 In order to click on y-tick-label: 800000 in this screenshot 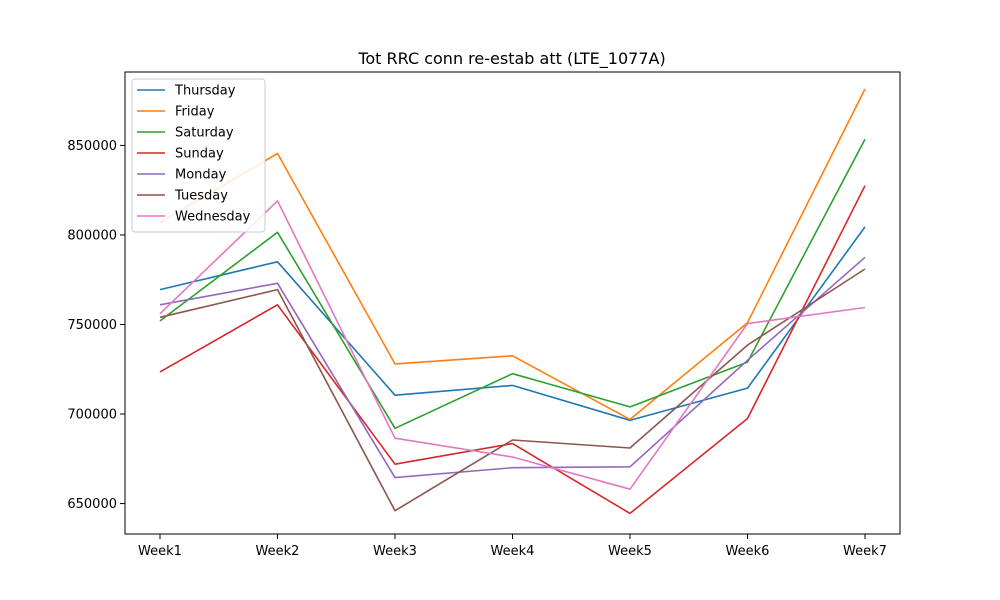, I will do `click(92, 235)`.